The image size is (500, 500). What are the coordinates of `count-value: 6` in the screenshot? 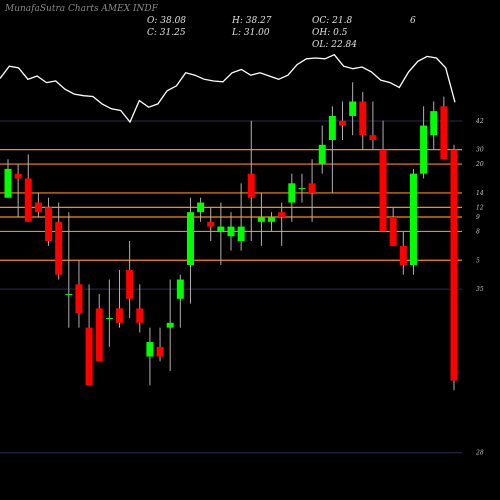 It's located at (413, 21).